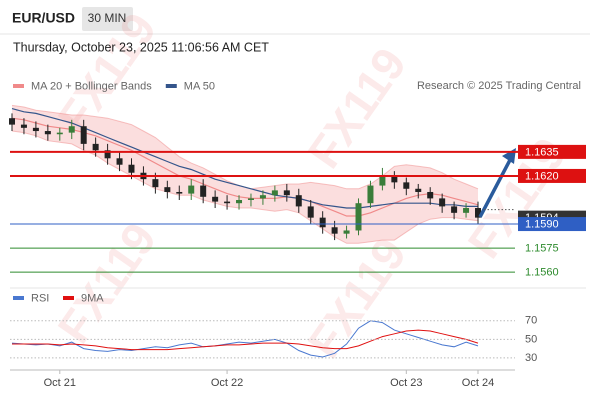 The height and width of the screenshot is (400, 590). Describe the element at coordinates (542, 224) in the screenshot. I see `level-label: 1.1590` at that location.